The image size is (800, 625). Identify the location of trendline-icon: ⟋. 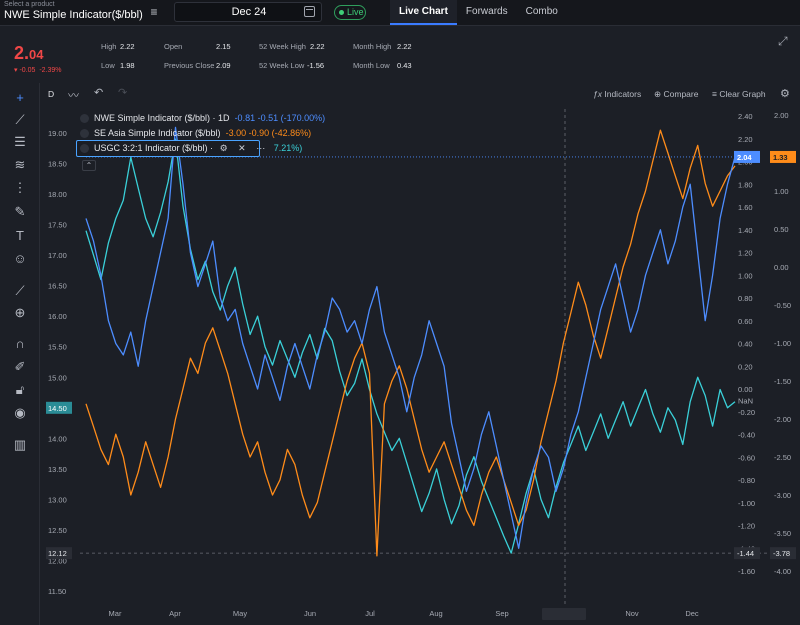
(20, 119).